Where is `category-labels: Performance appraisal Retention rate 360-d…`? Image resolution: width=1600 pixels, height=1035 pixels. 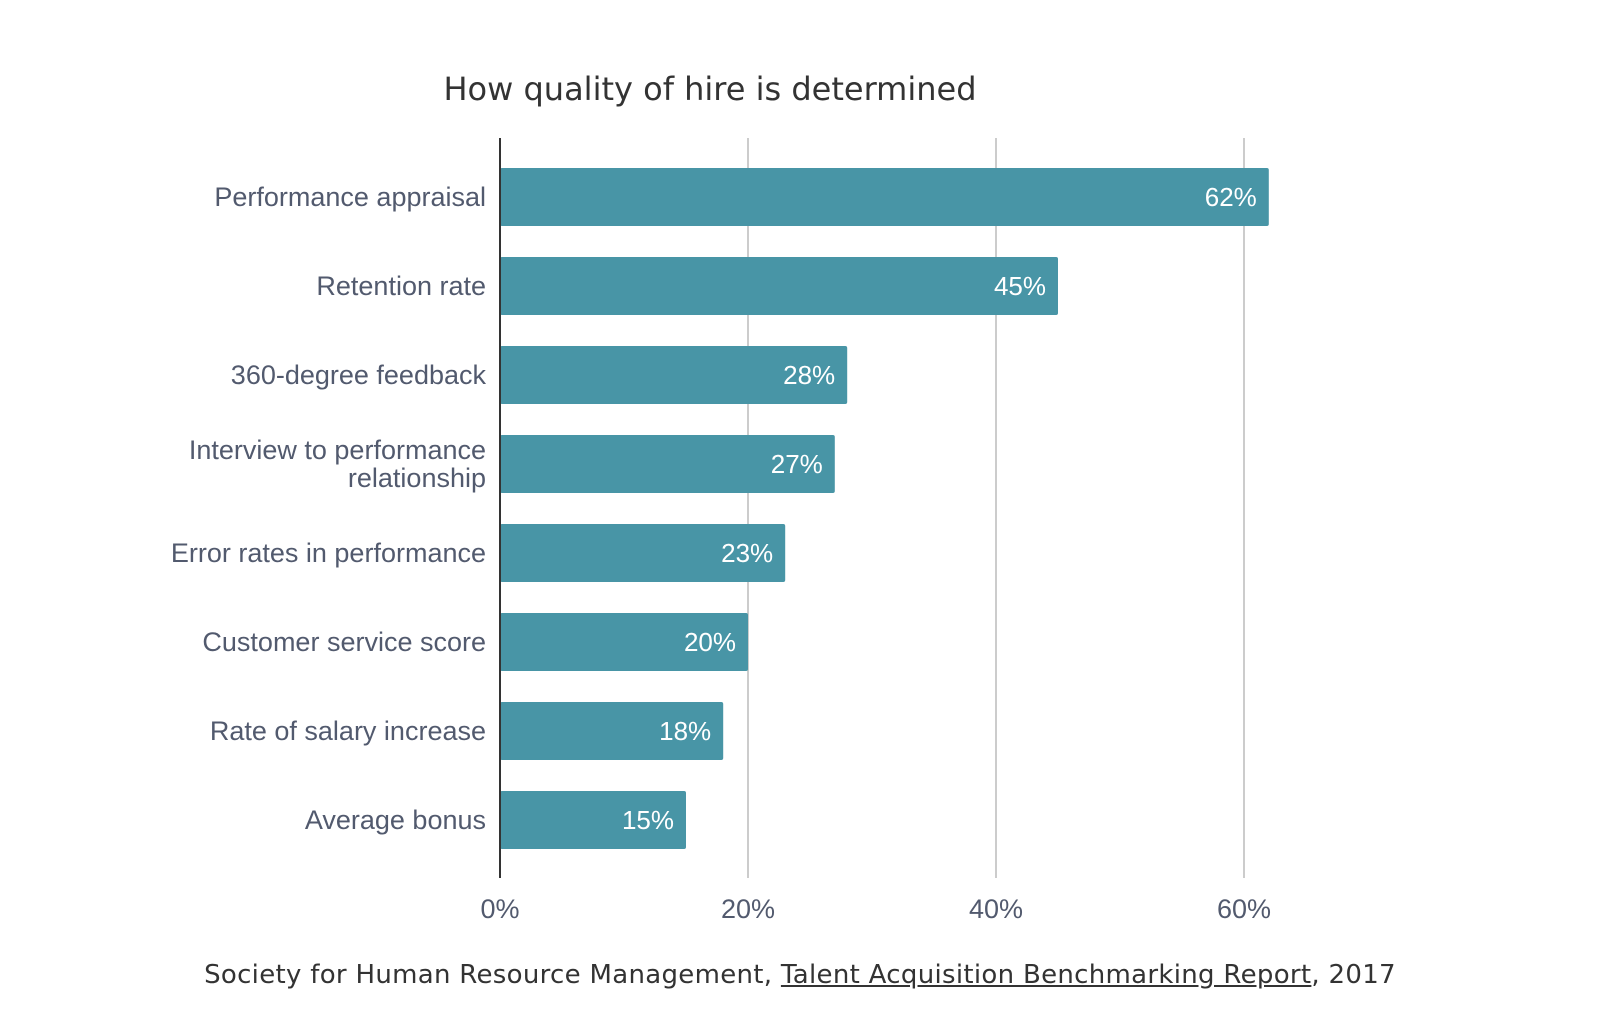
category-labels: Performance appraisal Retention rate 360-d… is located at coordinates (329, 508).